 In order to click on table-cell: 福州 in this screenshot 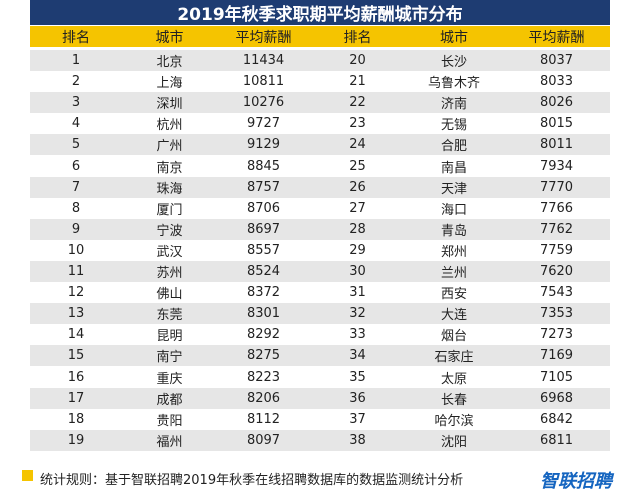, I will do `click(169, 440)`.